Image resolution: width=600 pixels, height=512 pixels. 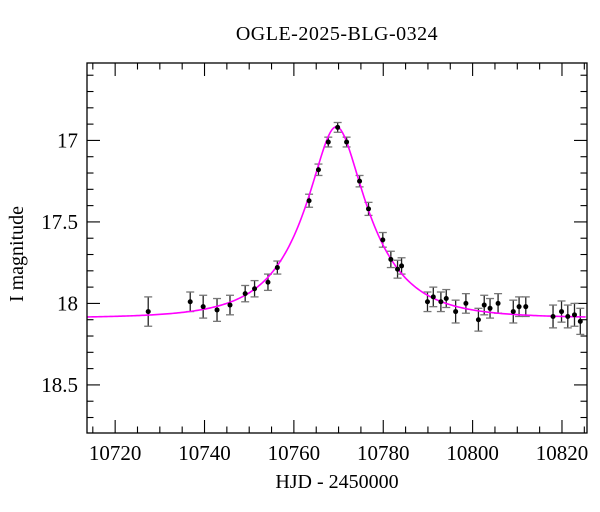 I want to click on y-tick-label: 18.5, so click(x=59, y=385).